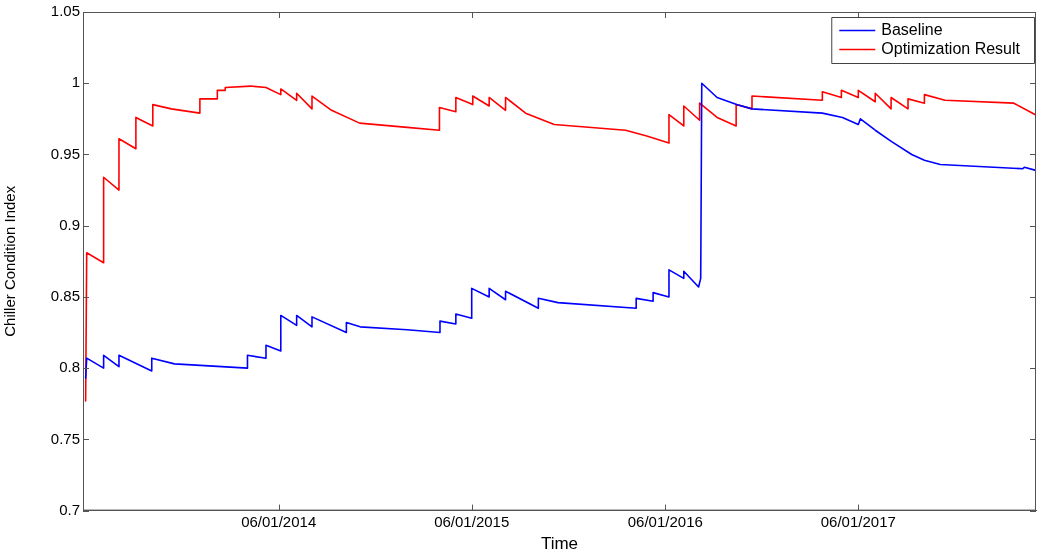  What do you see at coordinates (75, 82) in the screenshot?
I see `y-tick-label: 1` at bounding box center [75, 82].